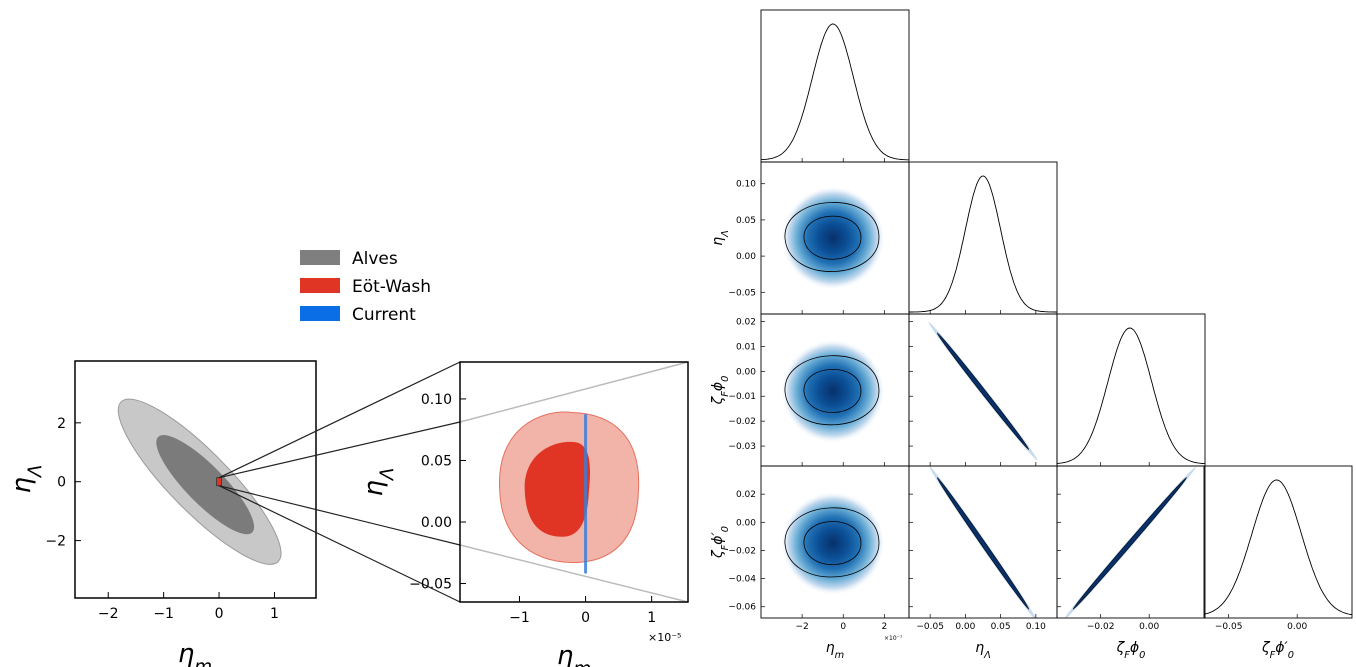 The image size is (1356, 667). Describe the element at coordinates (746, 221) in the screenshot. I see `corner-y-tick-label: 0.05` at that location.